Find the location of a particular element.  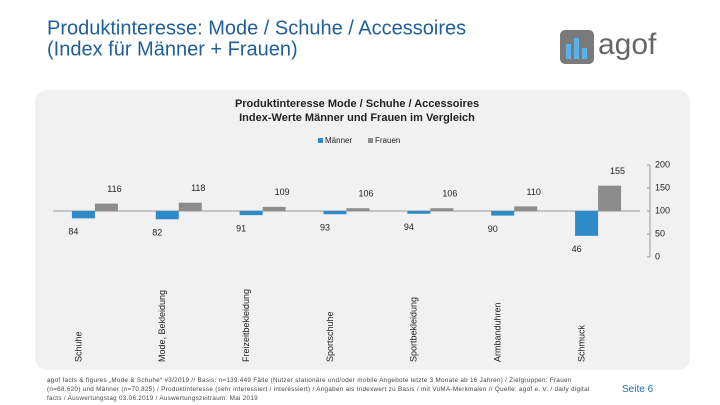

y-tick-label: 50 is located at coordinates (660, 233).